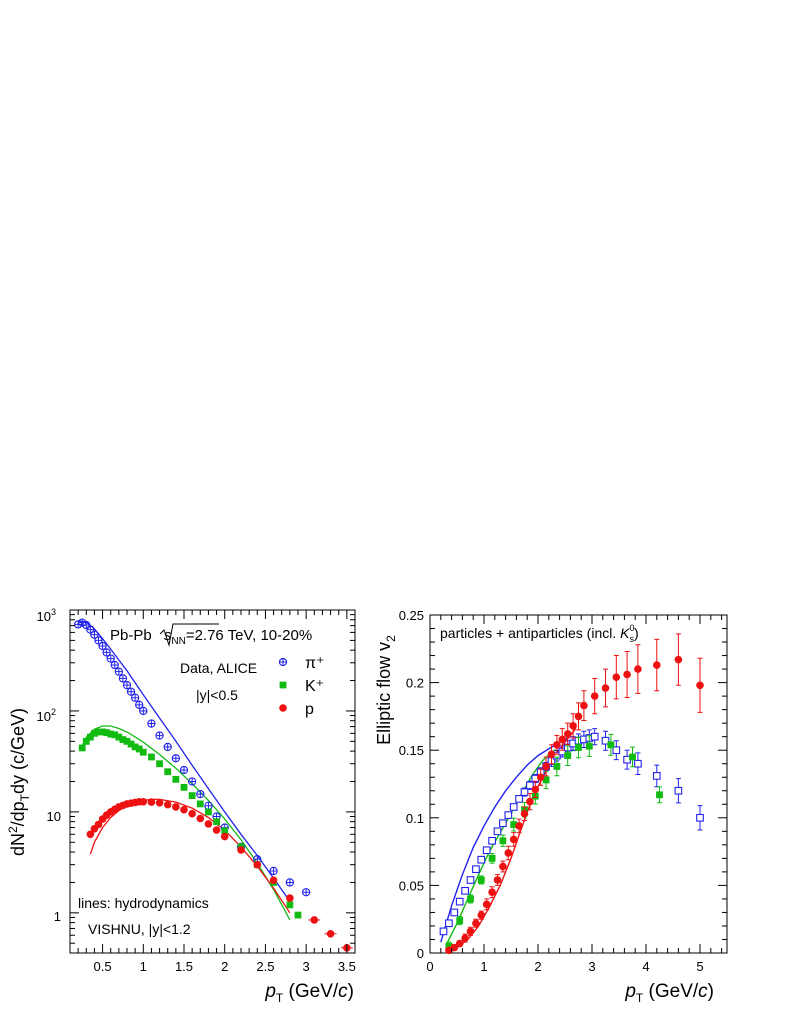 This screenshot has height=1015, width=785. I want to click on spectra-model-curve-pion, so click(184, 761).